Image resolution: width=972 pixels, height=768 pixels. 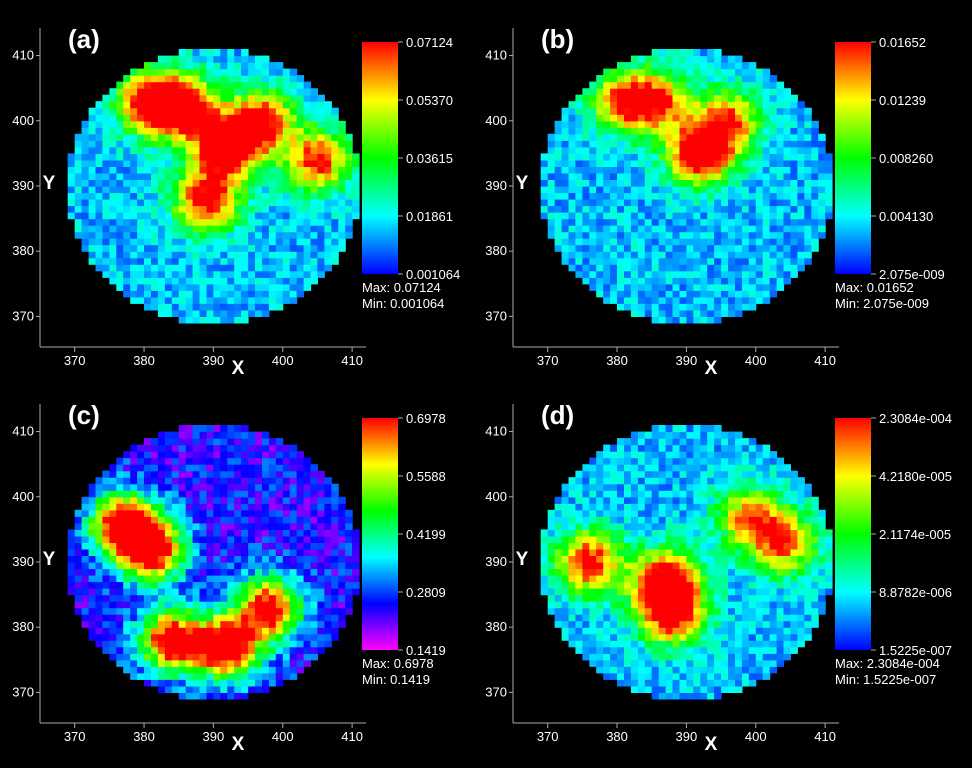 What do you see at coordinates (557, 39) in the screenshot?
I see `panel-label: (b)` at bounding box center [557, 39].